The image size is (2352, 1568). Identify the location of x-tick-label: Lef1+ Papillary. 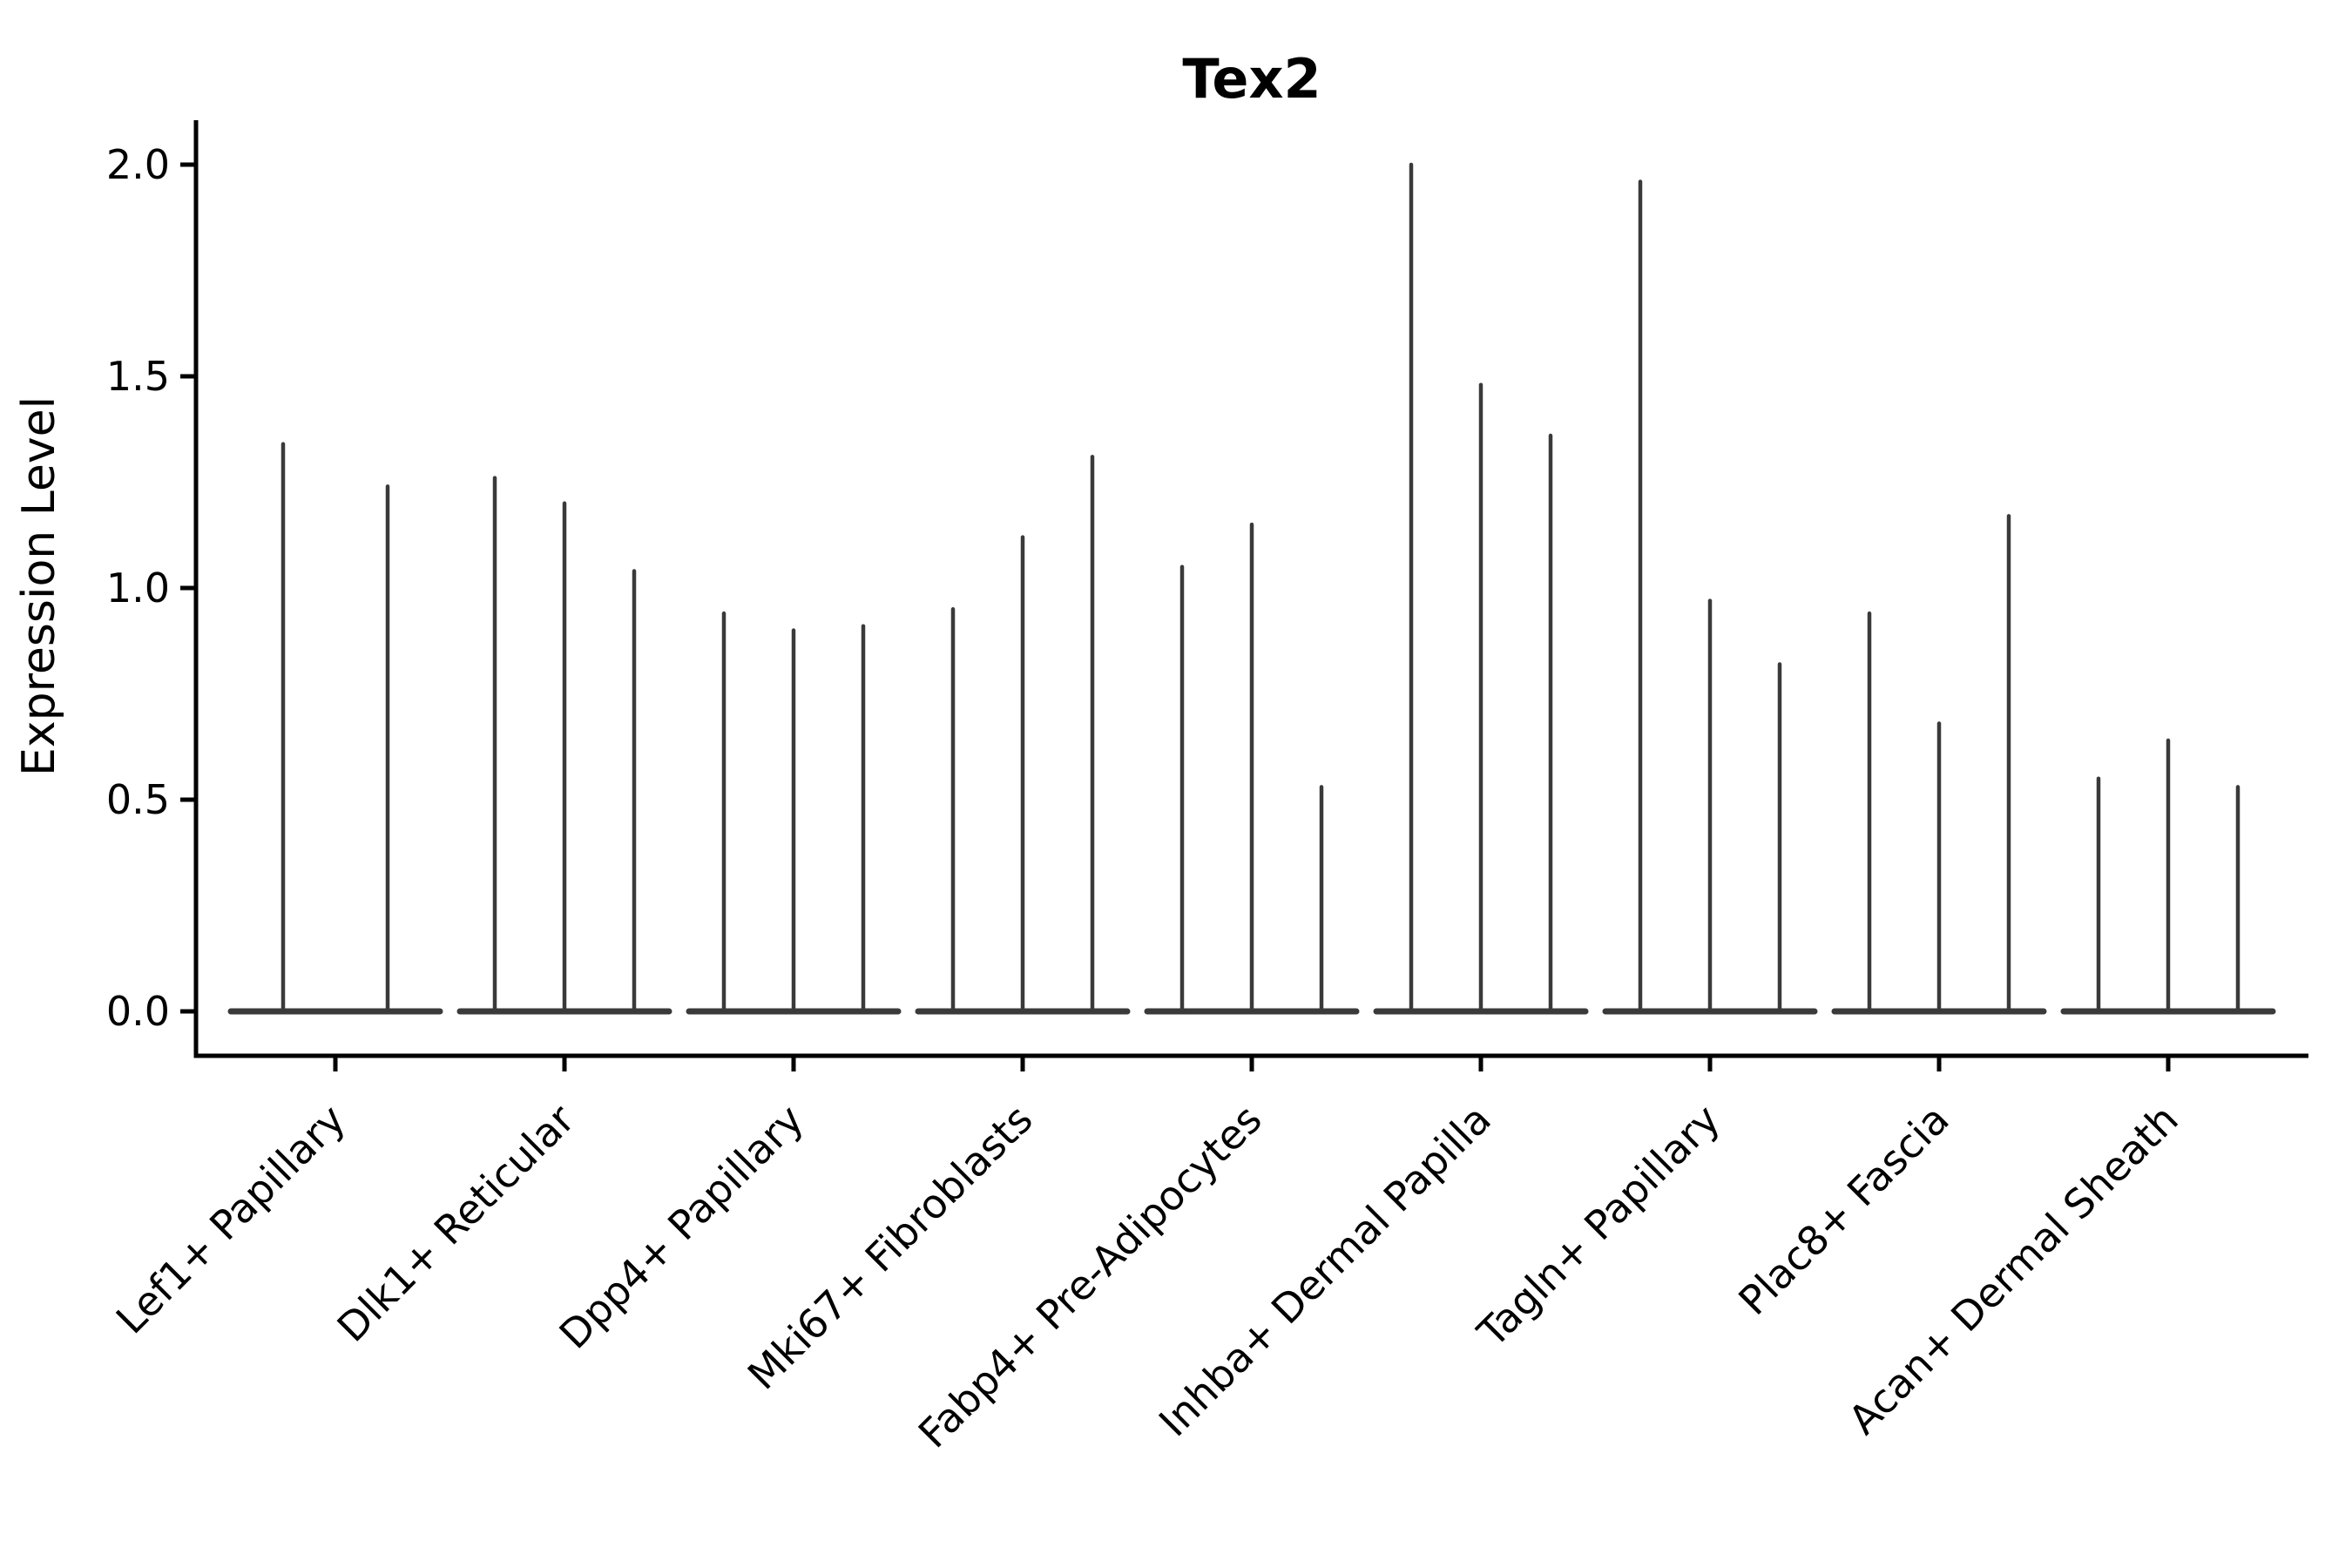
(231, 1219).